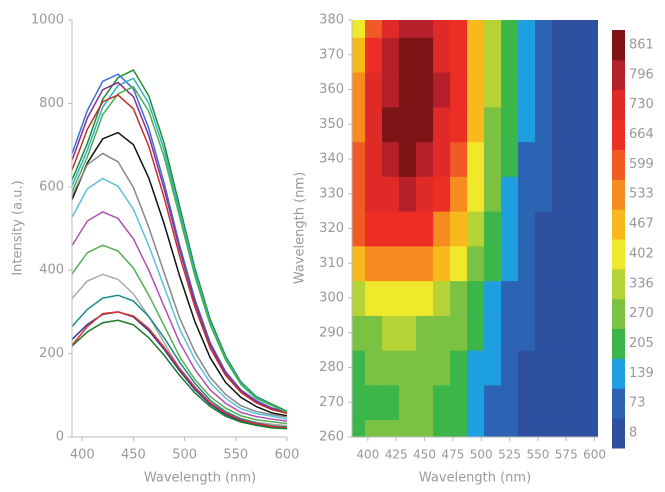 This screenshot has width=665, height=492. What do you see at coordinates (331, 54) in the screenshot?
I see `y-tick-label: 370` at bounding box center [331, 54].